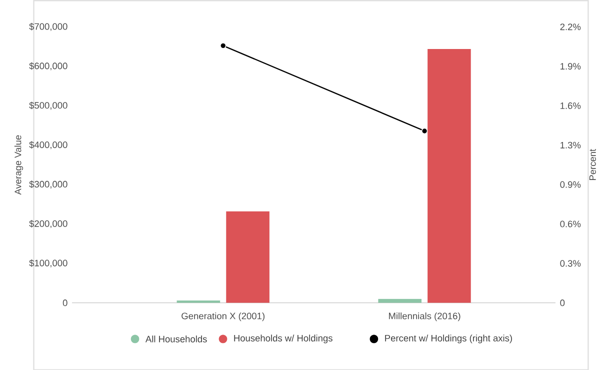 The width and height of the screenshot is (600, 370). Describe the element at coordinates (48, 263) in the screenshot. I see `y-tick-label: $100,000` at that location.